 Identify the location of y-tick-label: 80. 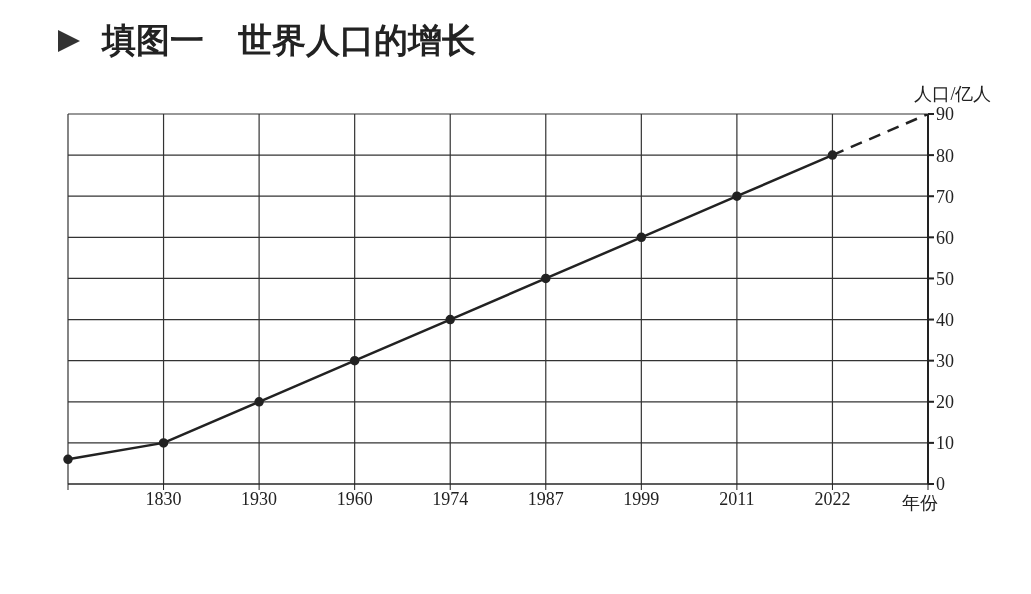
(945, 155).